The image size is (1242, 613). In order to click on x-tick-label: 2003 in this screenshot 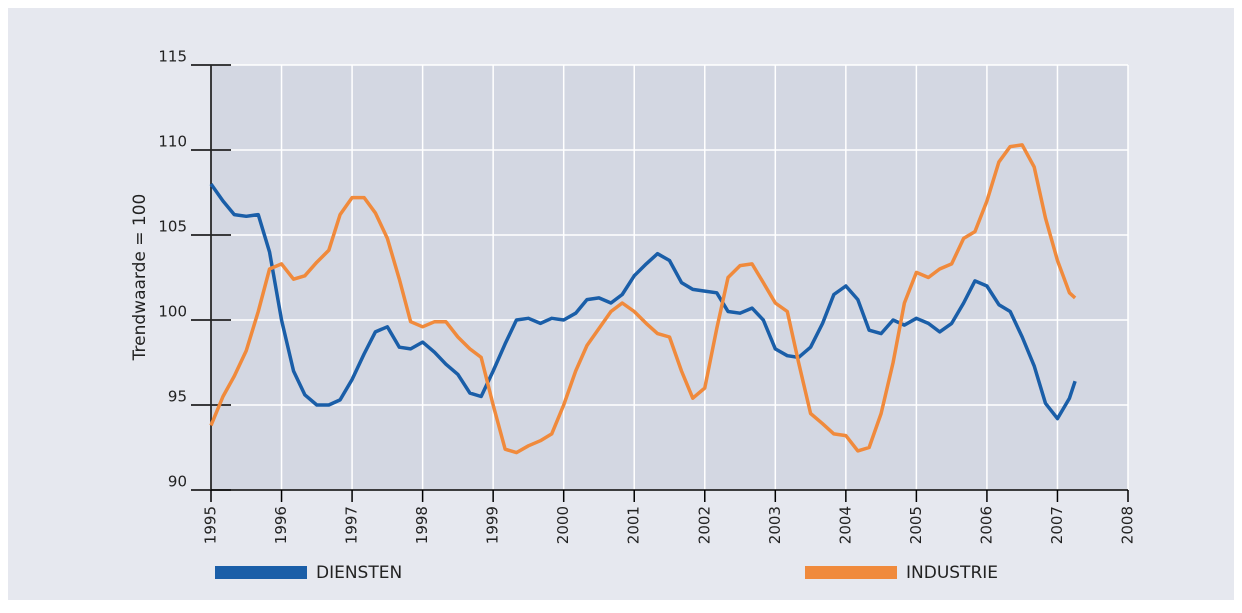, I will do `click(775, 525)`.